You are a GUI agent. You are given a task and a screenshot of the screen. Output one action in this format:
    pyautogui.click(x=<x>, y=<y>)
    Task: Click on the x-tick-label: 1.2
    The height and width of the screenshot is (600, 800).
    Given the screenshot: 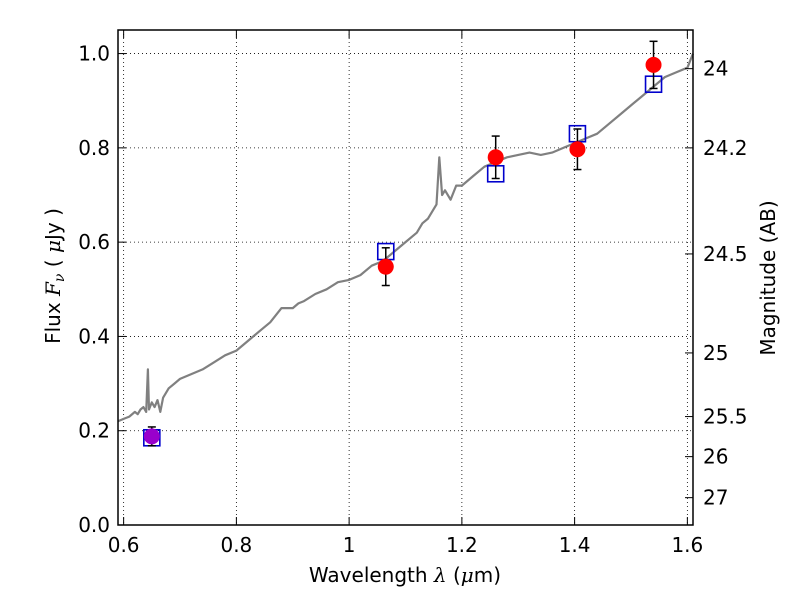 What is the action you would take?
    pyautogui.click(x=462, y=545)
    